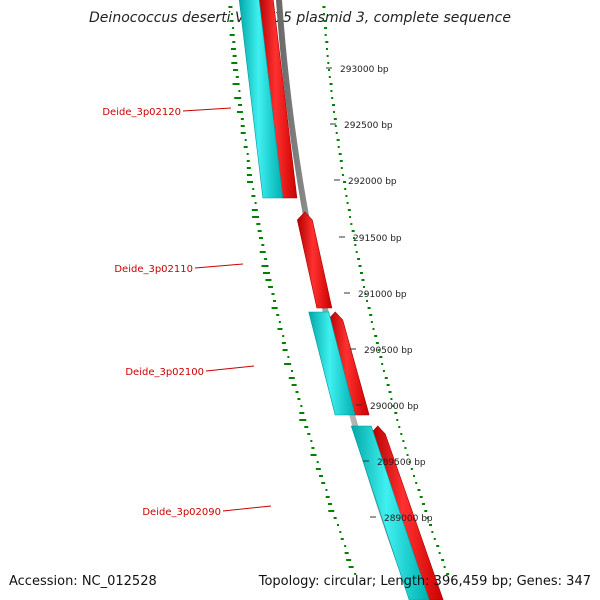 The height and width of the screenshot is (600, 600). Describe the element at coordinates (368, 126) in the screenshot. I see `ruler-label: 292500 bp` at that location.